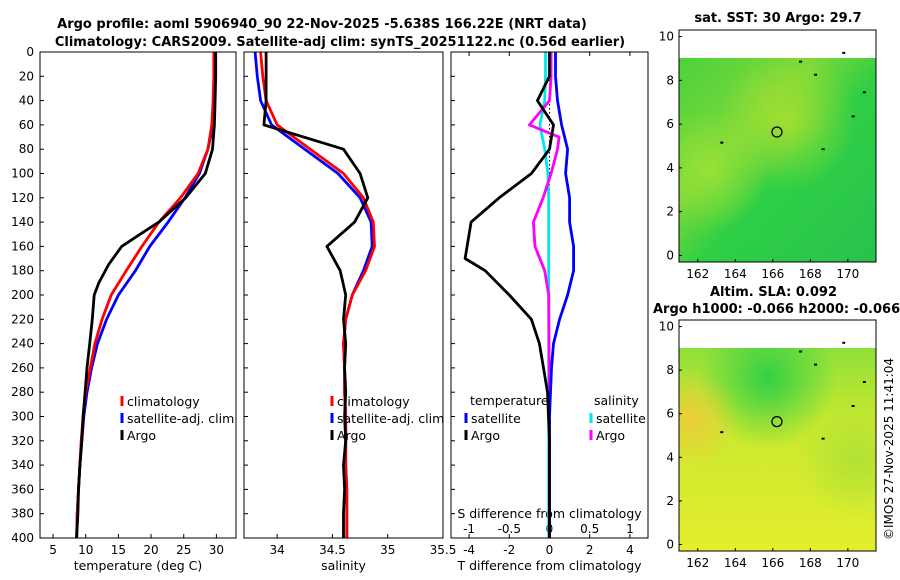 The width and height of the screenshot is (900, 580). Describe the element at coordinates (496, 418) in the screenshot. I see `diff-legend-t-satellite-label: satellite` at that location.